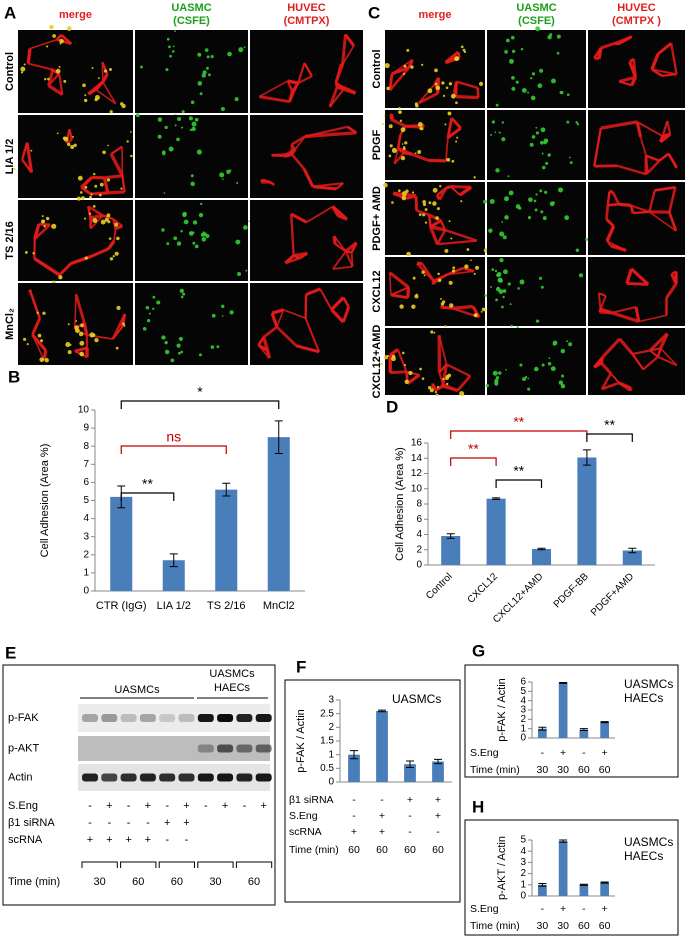 The image size is (685, 941). I want to click on panel-letter: B, so click(14, 376).